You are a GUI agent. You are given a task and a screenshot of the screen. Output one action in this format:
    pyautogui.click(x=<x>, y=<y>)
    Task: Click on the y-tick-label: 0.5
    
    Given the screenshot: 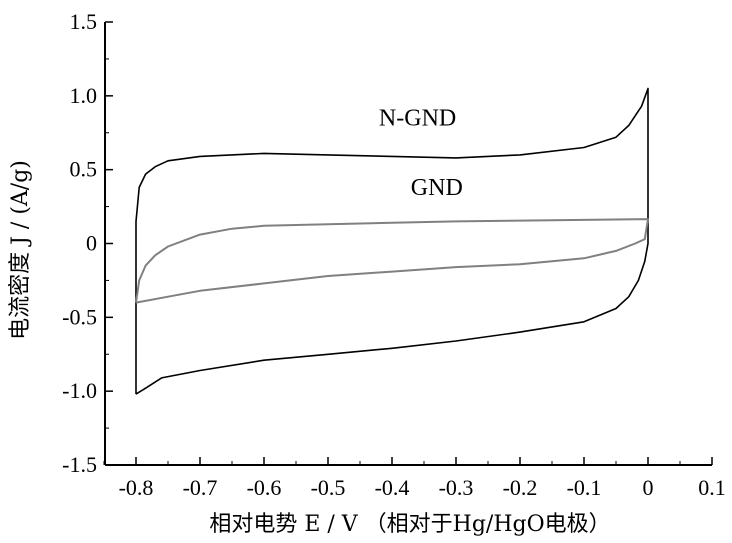 What is the action you would take?
    pyautogui.click(x=84, y=169)
    